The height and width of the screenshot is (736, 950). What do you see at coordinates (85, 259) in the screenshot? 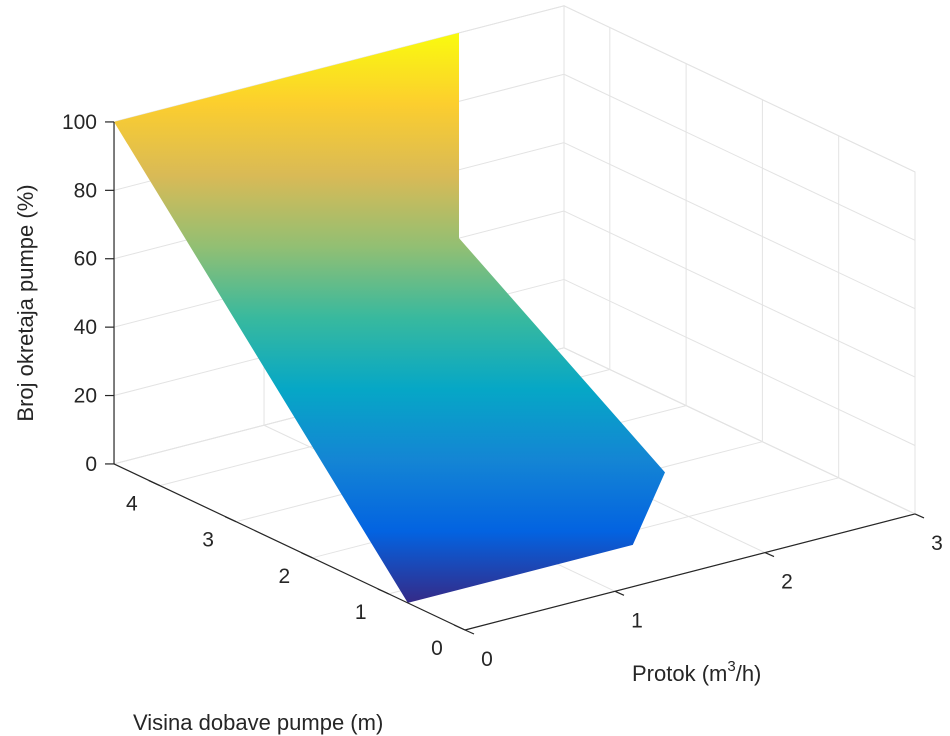
I see `z-tick-label: 60` at bounding box center [85, 259].